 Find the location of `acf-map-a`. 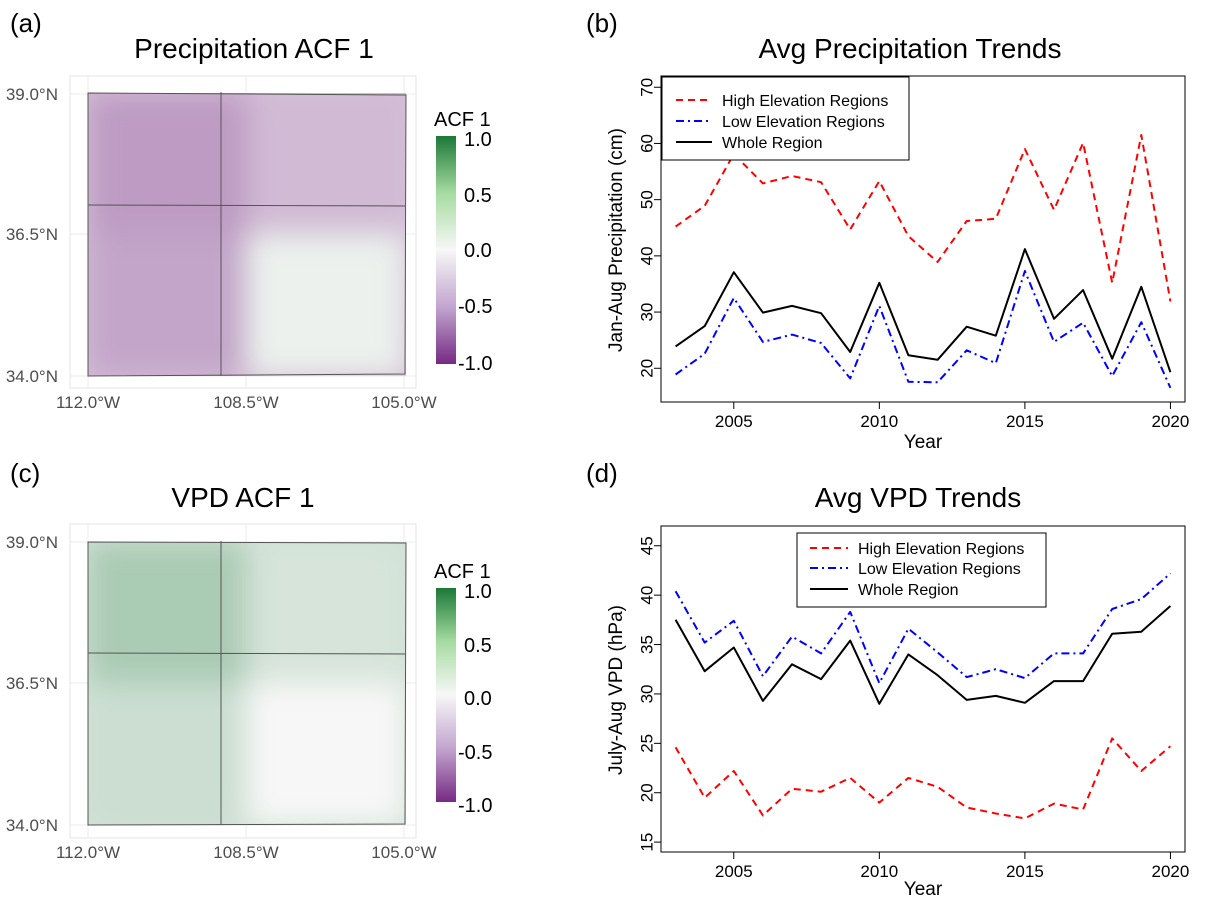

acf-map-a is located at coordinates (247, 234).